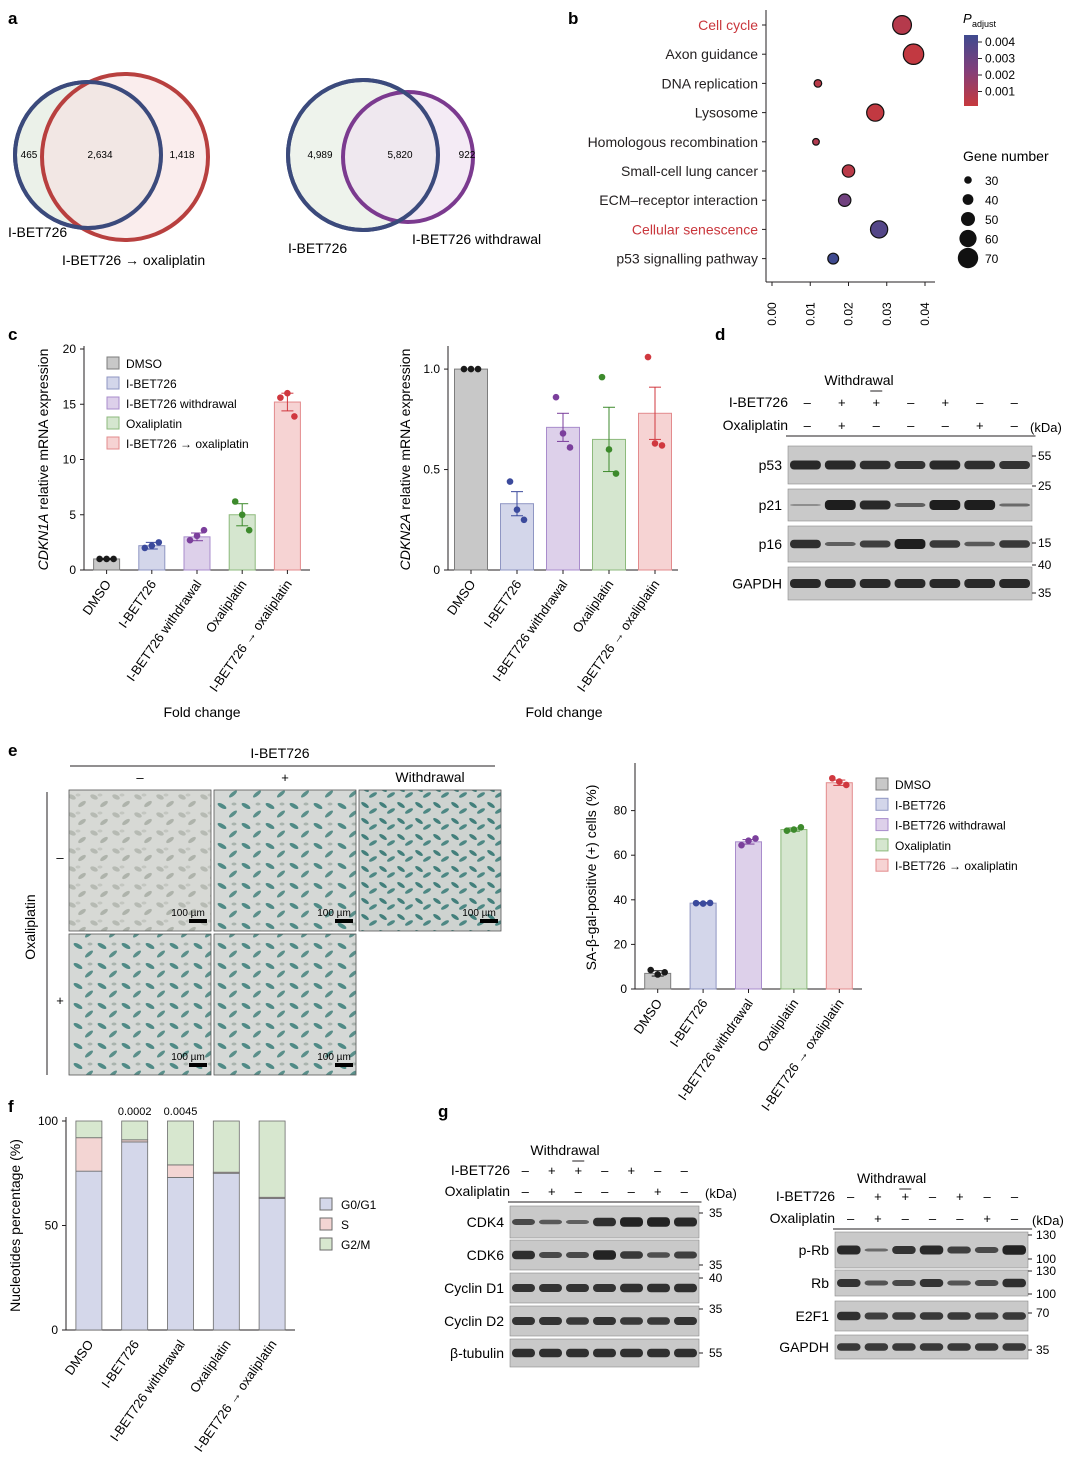 This screenshot has height=1465, width=1080. What do you see at coordinates (430, 860) in the screenshot?
I see `image-withdrawal` at bounding box center [430, 860].